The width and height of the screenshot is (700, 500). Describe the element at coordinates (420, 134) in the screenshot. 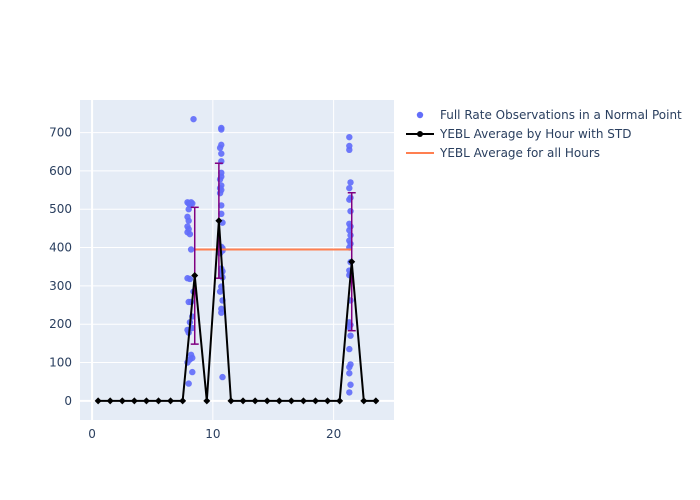

I see `legend-marker-hourly-average` at that location.